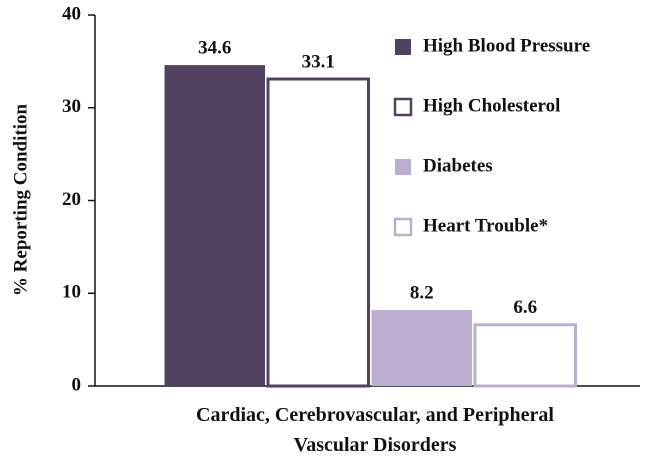  I want to click on value-label: 8.2, so click(422, 292).